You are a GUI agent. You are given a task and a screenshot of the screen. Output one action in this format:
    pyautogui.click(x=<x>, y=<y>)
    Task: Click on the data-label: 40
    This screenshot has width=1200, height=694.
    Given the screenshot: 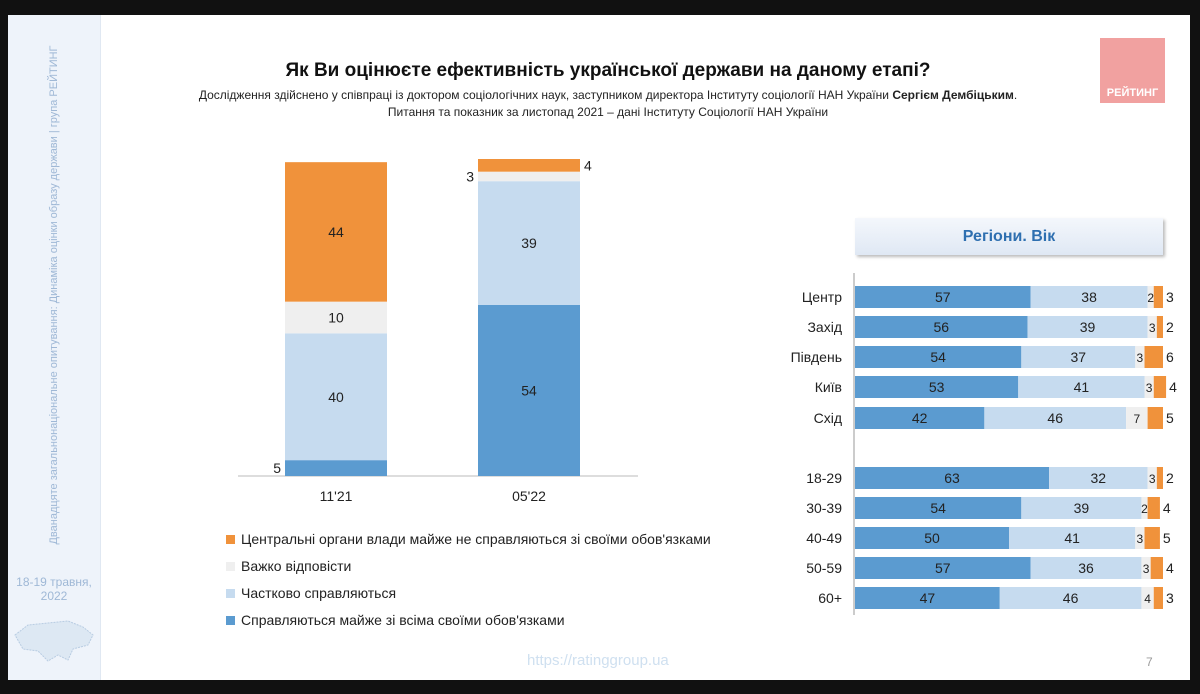 What is the action you would take?
    pyautogui.click(x=336, y=397)
    